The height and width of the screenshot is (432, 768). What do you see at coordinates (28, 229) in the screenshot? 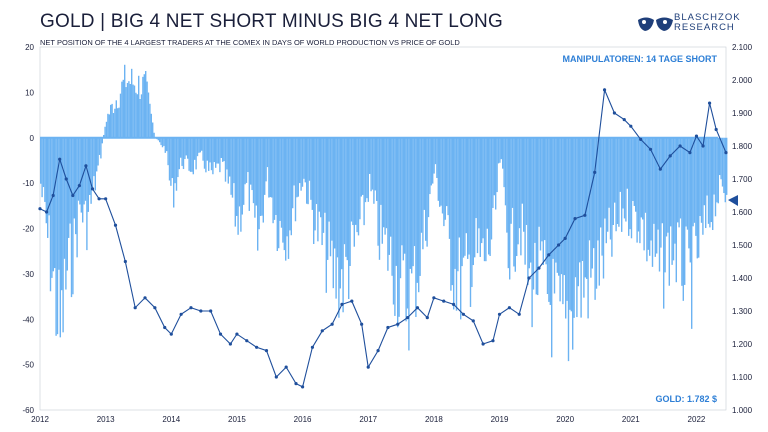
I see `left-axis: 20 10 0 -10 -20 -30 -40 -50 -60` at bounding box center [28, 229].